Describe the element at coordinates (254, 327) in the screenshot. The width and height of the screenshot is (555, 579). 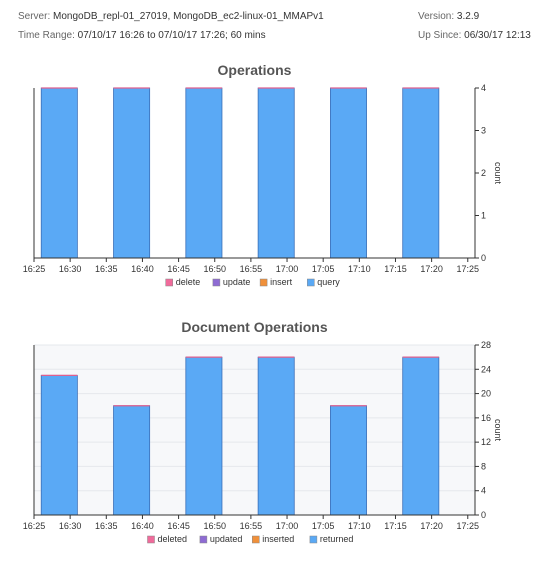
I see `chart-title: Document Operations` at that location.